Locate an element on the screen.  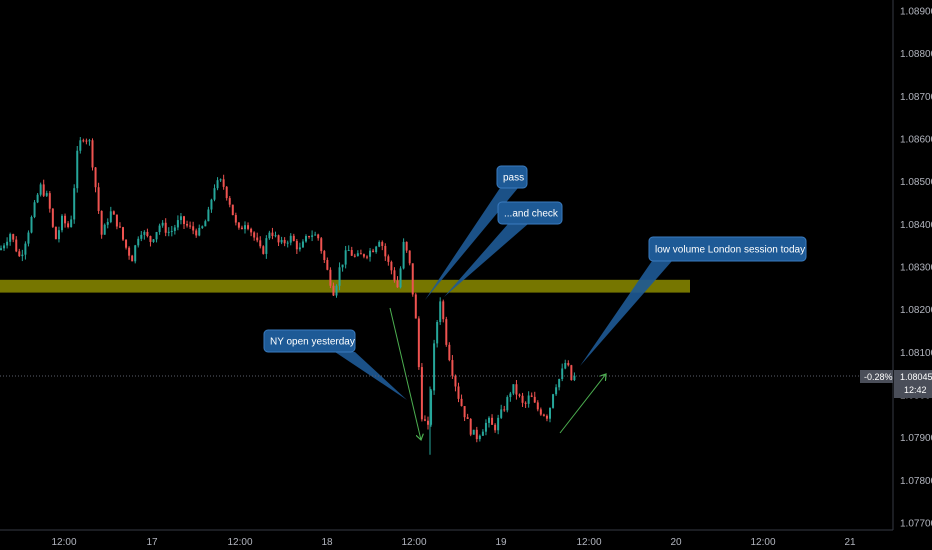
callout-text: NY open yesterday is located at coordinates (312, 342).